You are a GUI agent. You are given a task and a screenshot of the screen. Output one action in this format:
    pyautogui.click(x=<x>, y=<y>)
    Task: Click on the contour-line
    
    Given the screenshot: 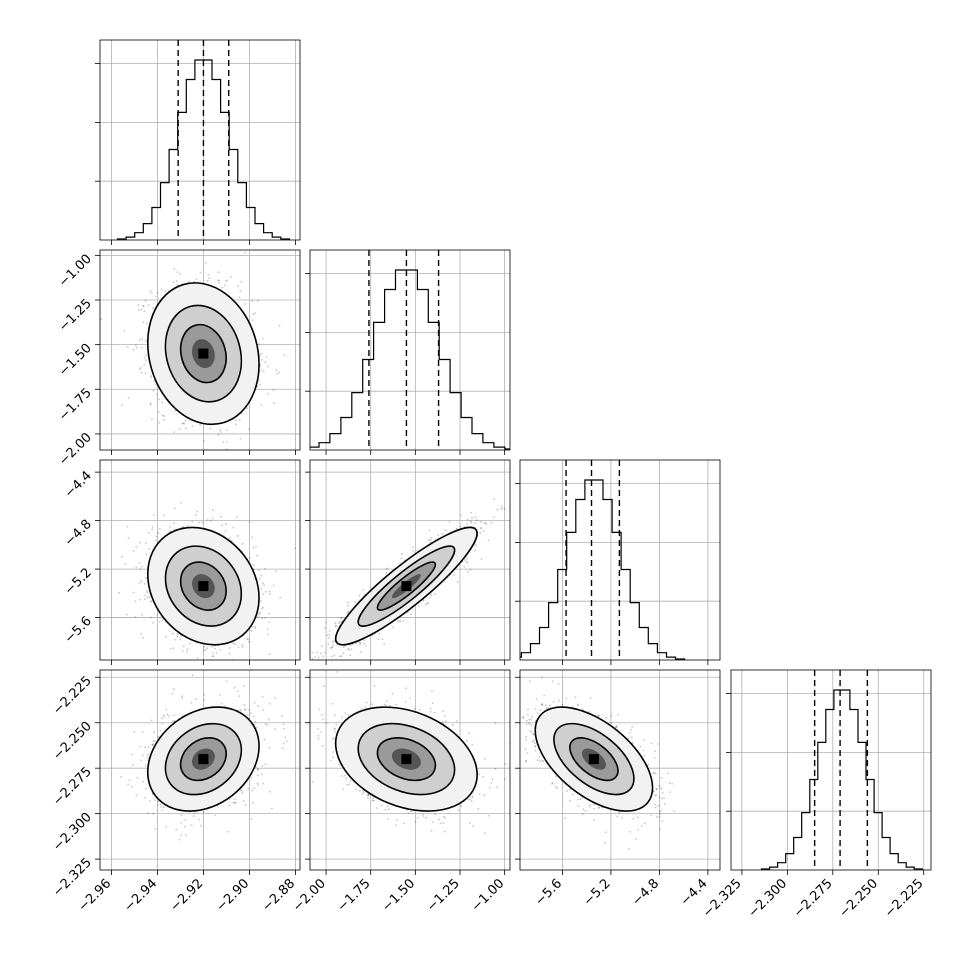 What is the action you would take?
    pyautogui.click(x=203, y=586)
    